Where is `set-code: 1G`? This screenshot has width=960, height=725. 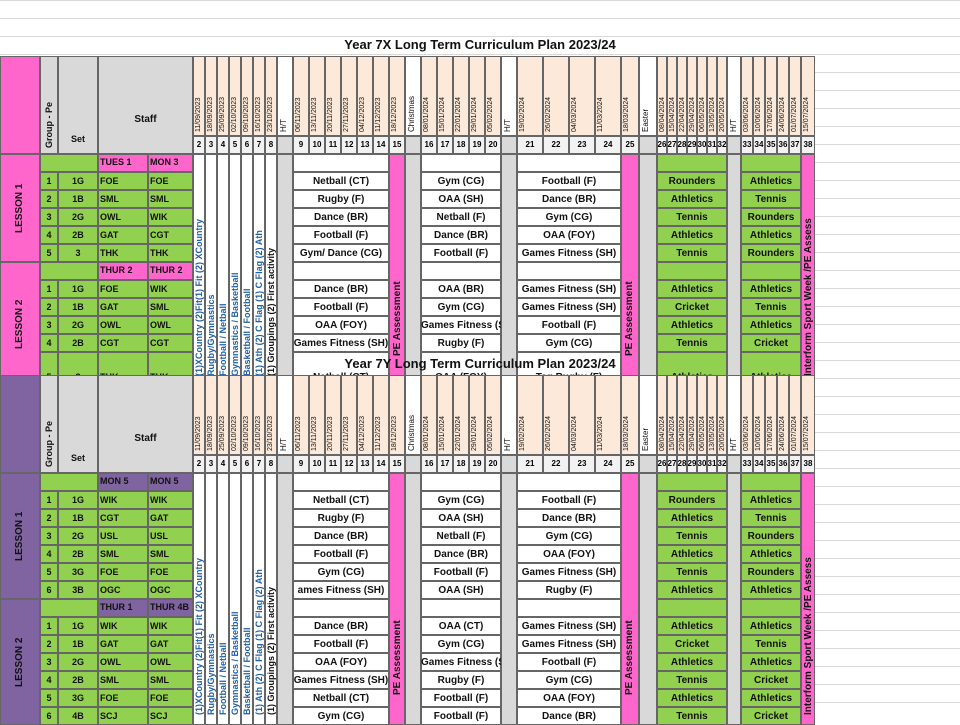
set-code: 1G is located at coordinates (77, 626).